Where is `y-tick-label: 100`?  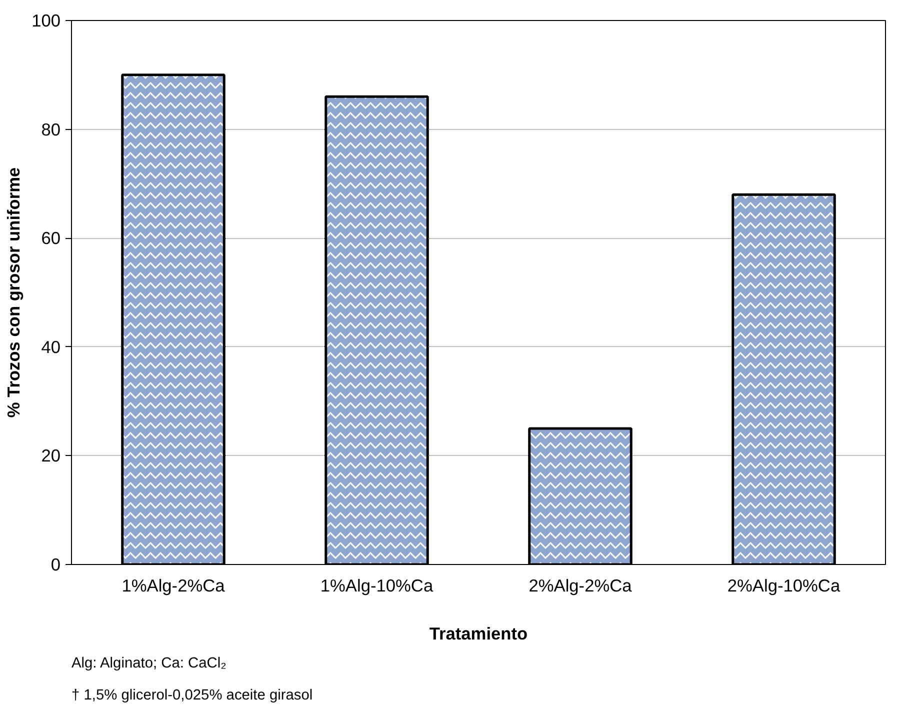 y-tick-label: 100 is located at coordinates (46, 20).